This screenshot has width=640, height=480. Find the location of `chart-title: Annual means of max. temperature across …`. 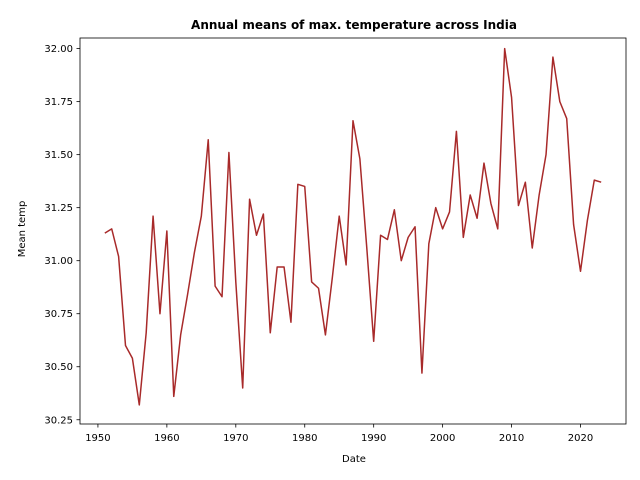

chart-title: Annual means of max. temperature across … is located at coordinates (354, 25).